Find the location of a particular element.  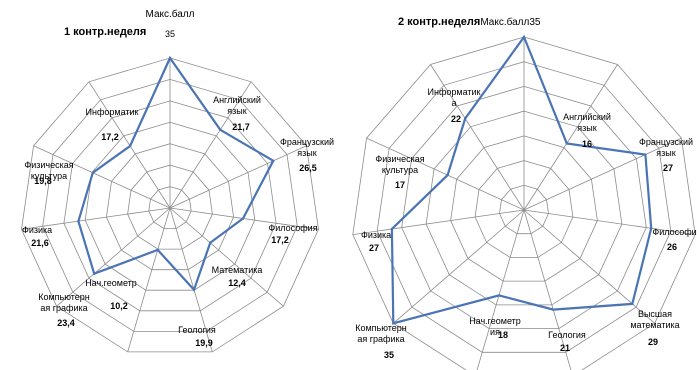

data-label: 23,4 is located at coordinates (66, 323).